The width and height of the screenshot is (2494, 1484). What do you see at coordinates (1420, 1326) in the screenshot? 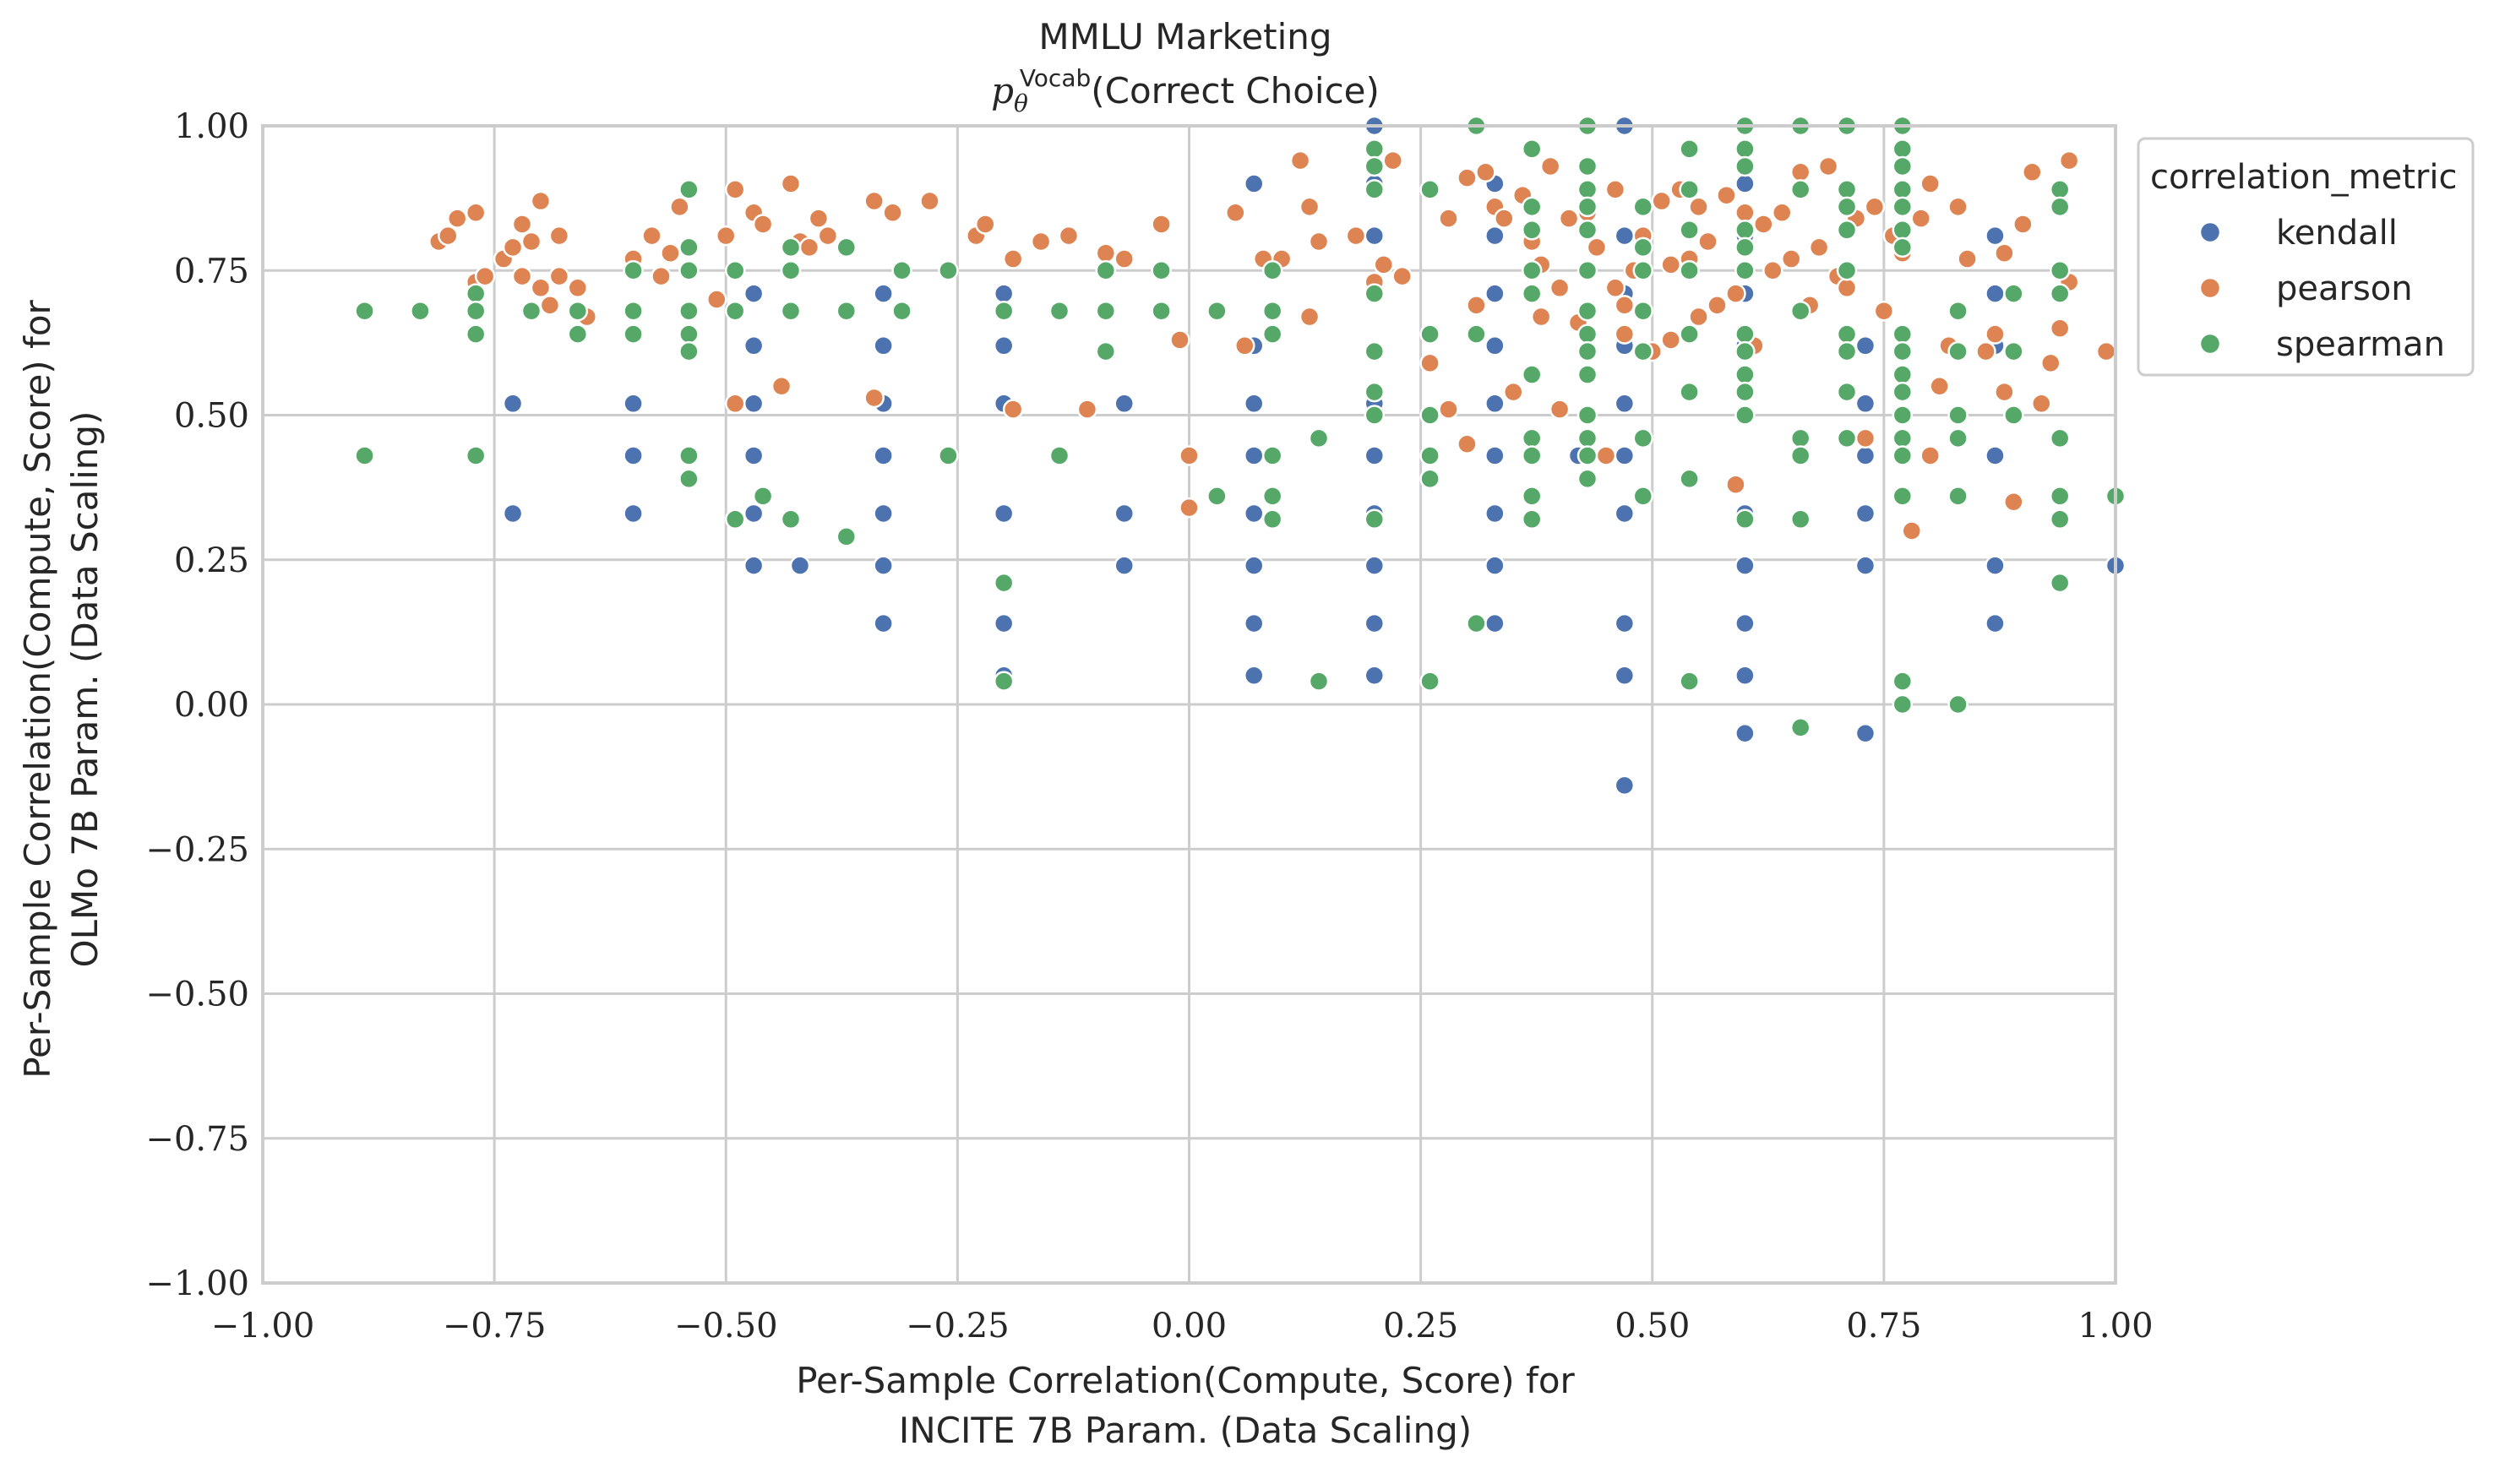
I see `x-tick-label: 0.25` at bounding box center [1420, 1326].